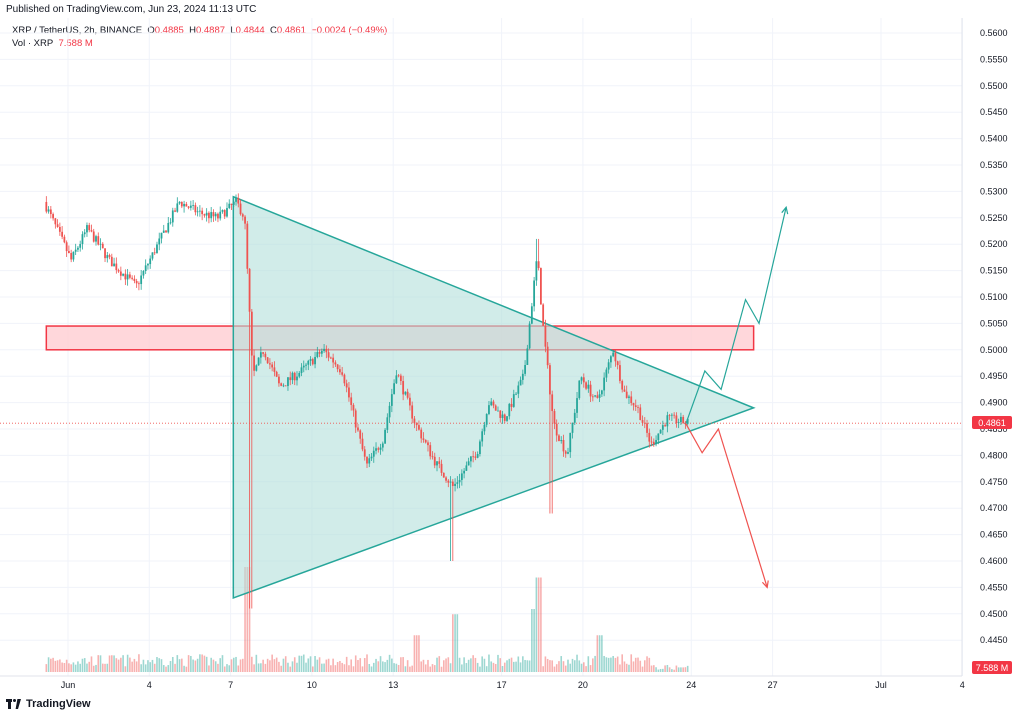 Image resolution: width=1024 pixels, height=718 pixels. What do you see at coordinates (77, 30) in the screenshot?
I see `symbol-title: XRP / TetherUS, 2h, BINANCE` at bounding box center [77, 30].